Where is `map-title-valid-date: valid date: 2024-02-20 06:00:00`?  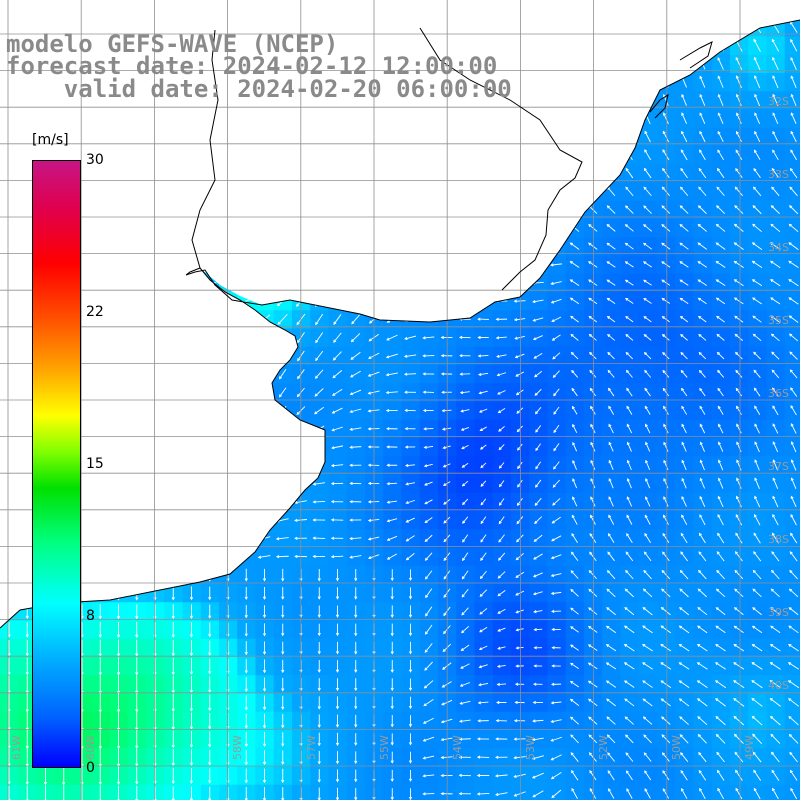 map-title-valid-date: valid date: 2024-02-20 06:00:00 is located at coordinates (259, 89).